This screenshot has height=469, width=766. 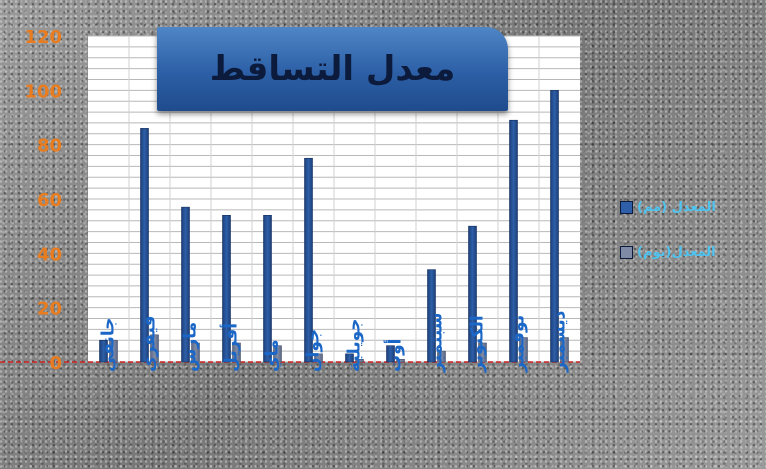 What do you see at coordinates (55, 363) in the screenshot?
I see `y-tick-label: 0` at bounding box center [55, 363].